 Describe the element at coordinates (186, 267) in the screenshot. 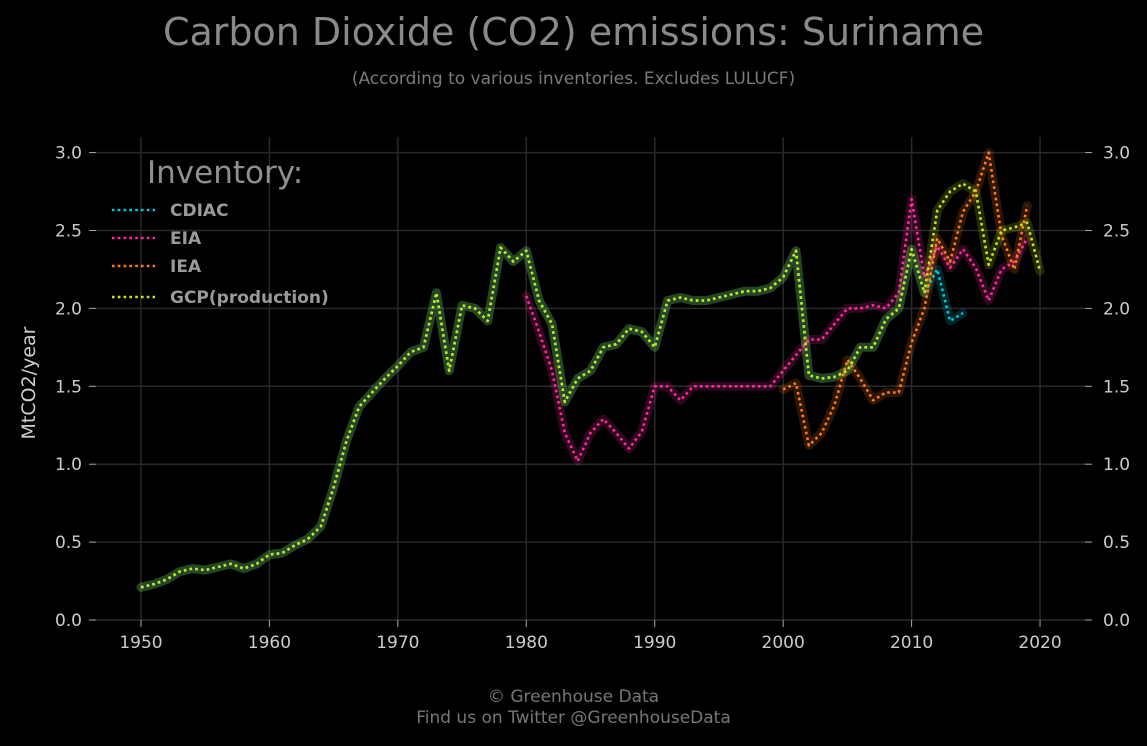

I see `legend-label-iea: IEA` at that location.